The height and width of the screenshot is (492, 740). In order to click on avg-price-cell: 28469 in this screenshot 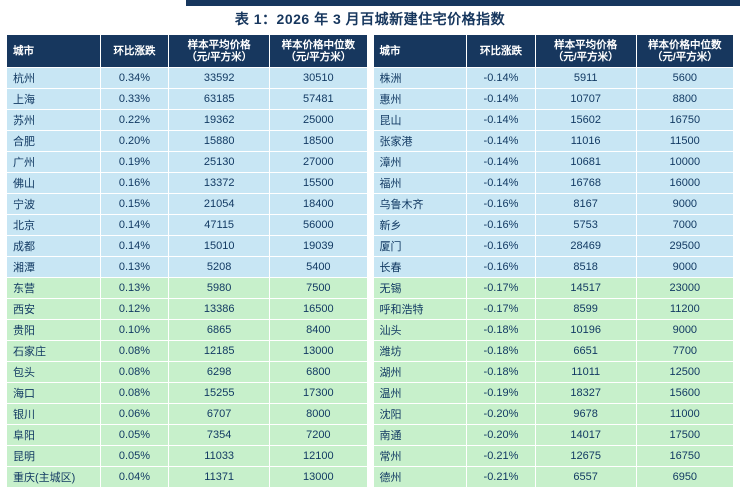, I will do `click(585, 246)`.